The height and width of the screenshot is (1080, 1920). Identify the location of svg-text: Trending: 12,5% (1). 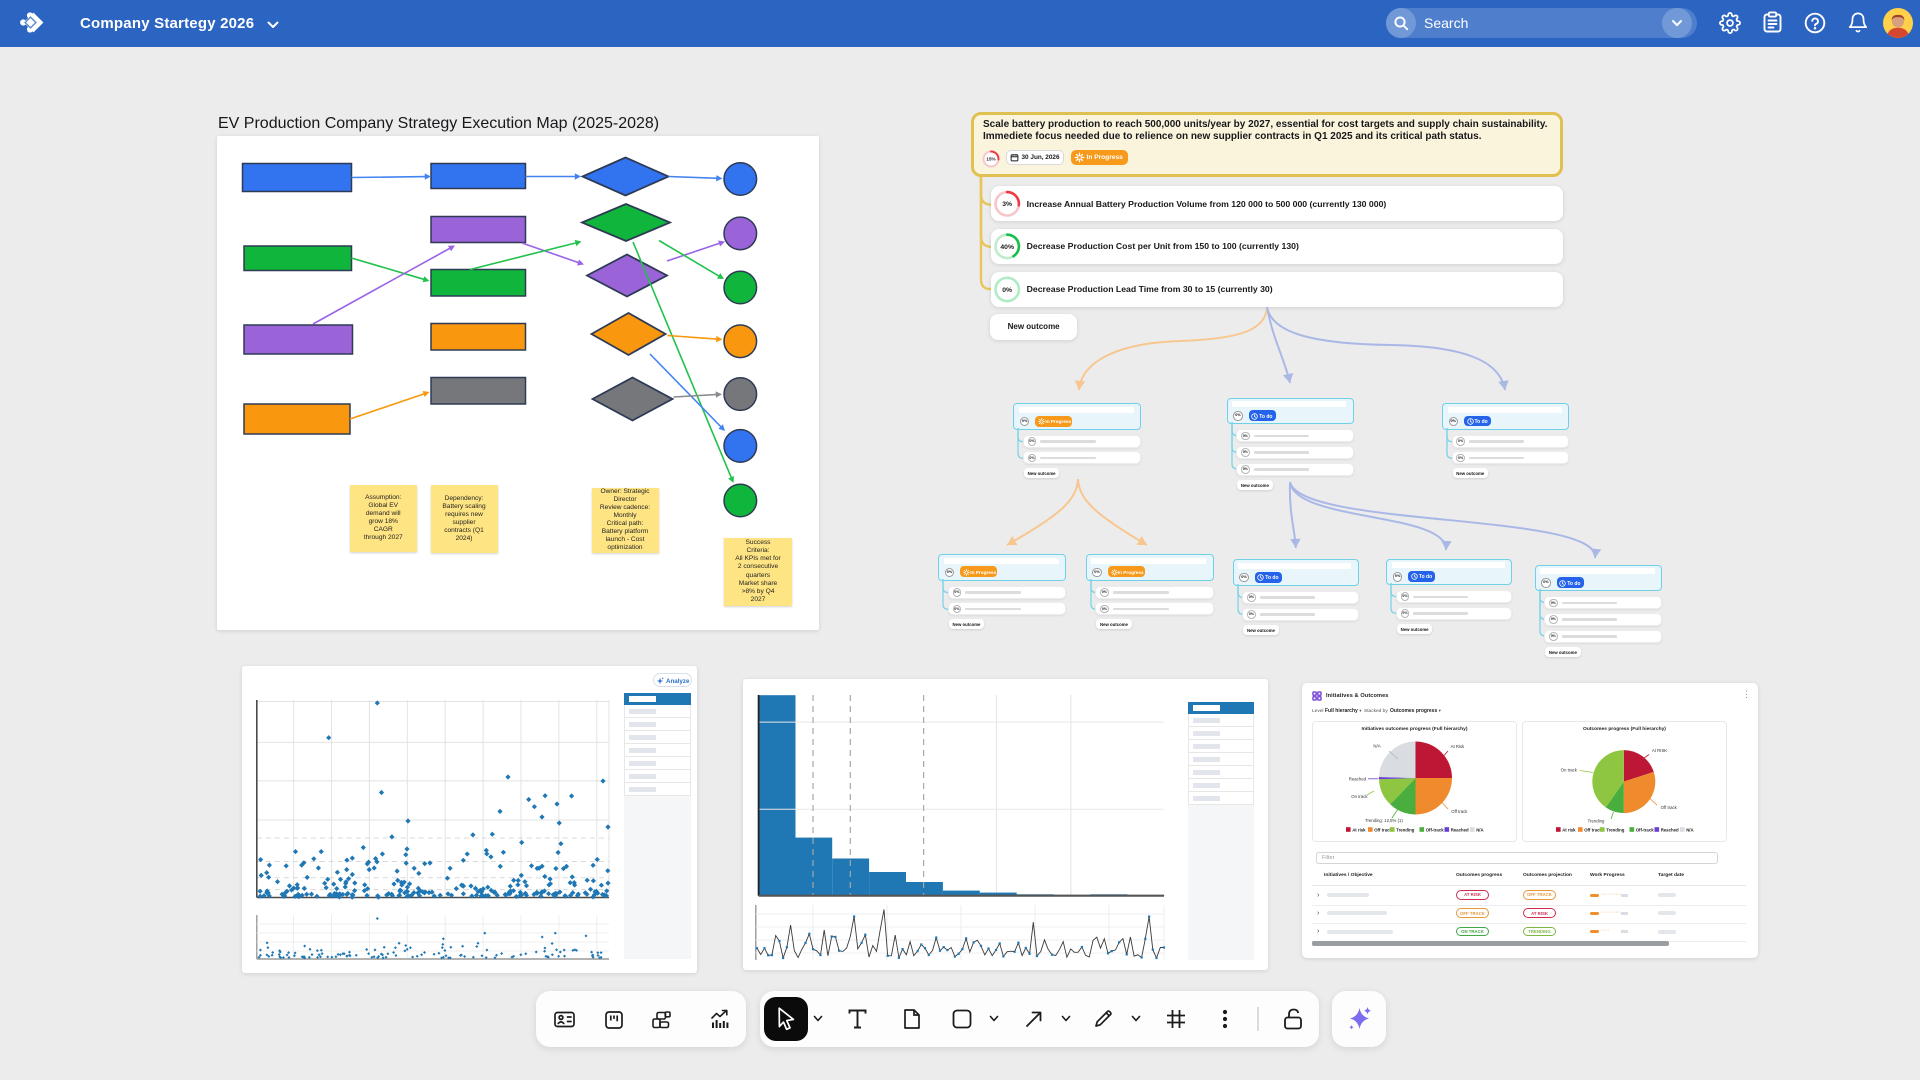
(1384, 820).